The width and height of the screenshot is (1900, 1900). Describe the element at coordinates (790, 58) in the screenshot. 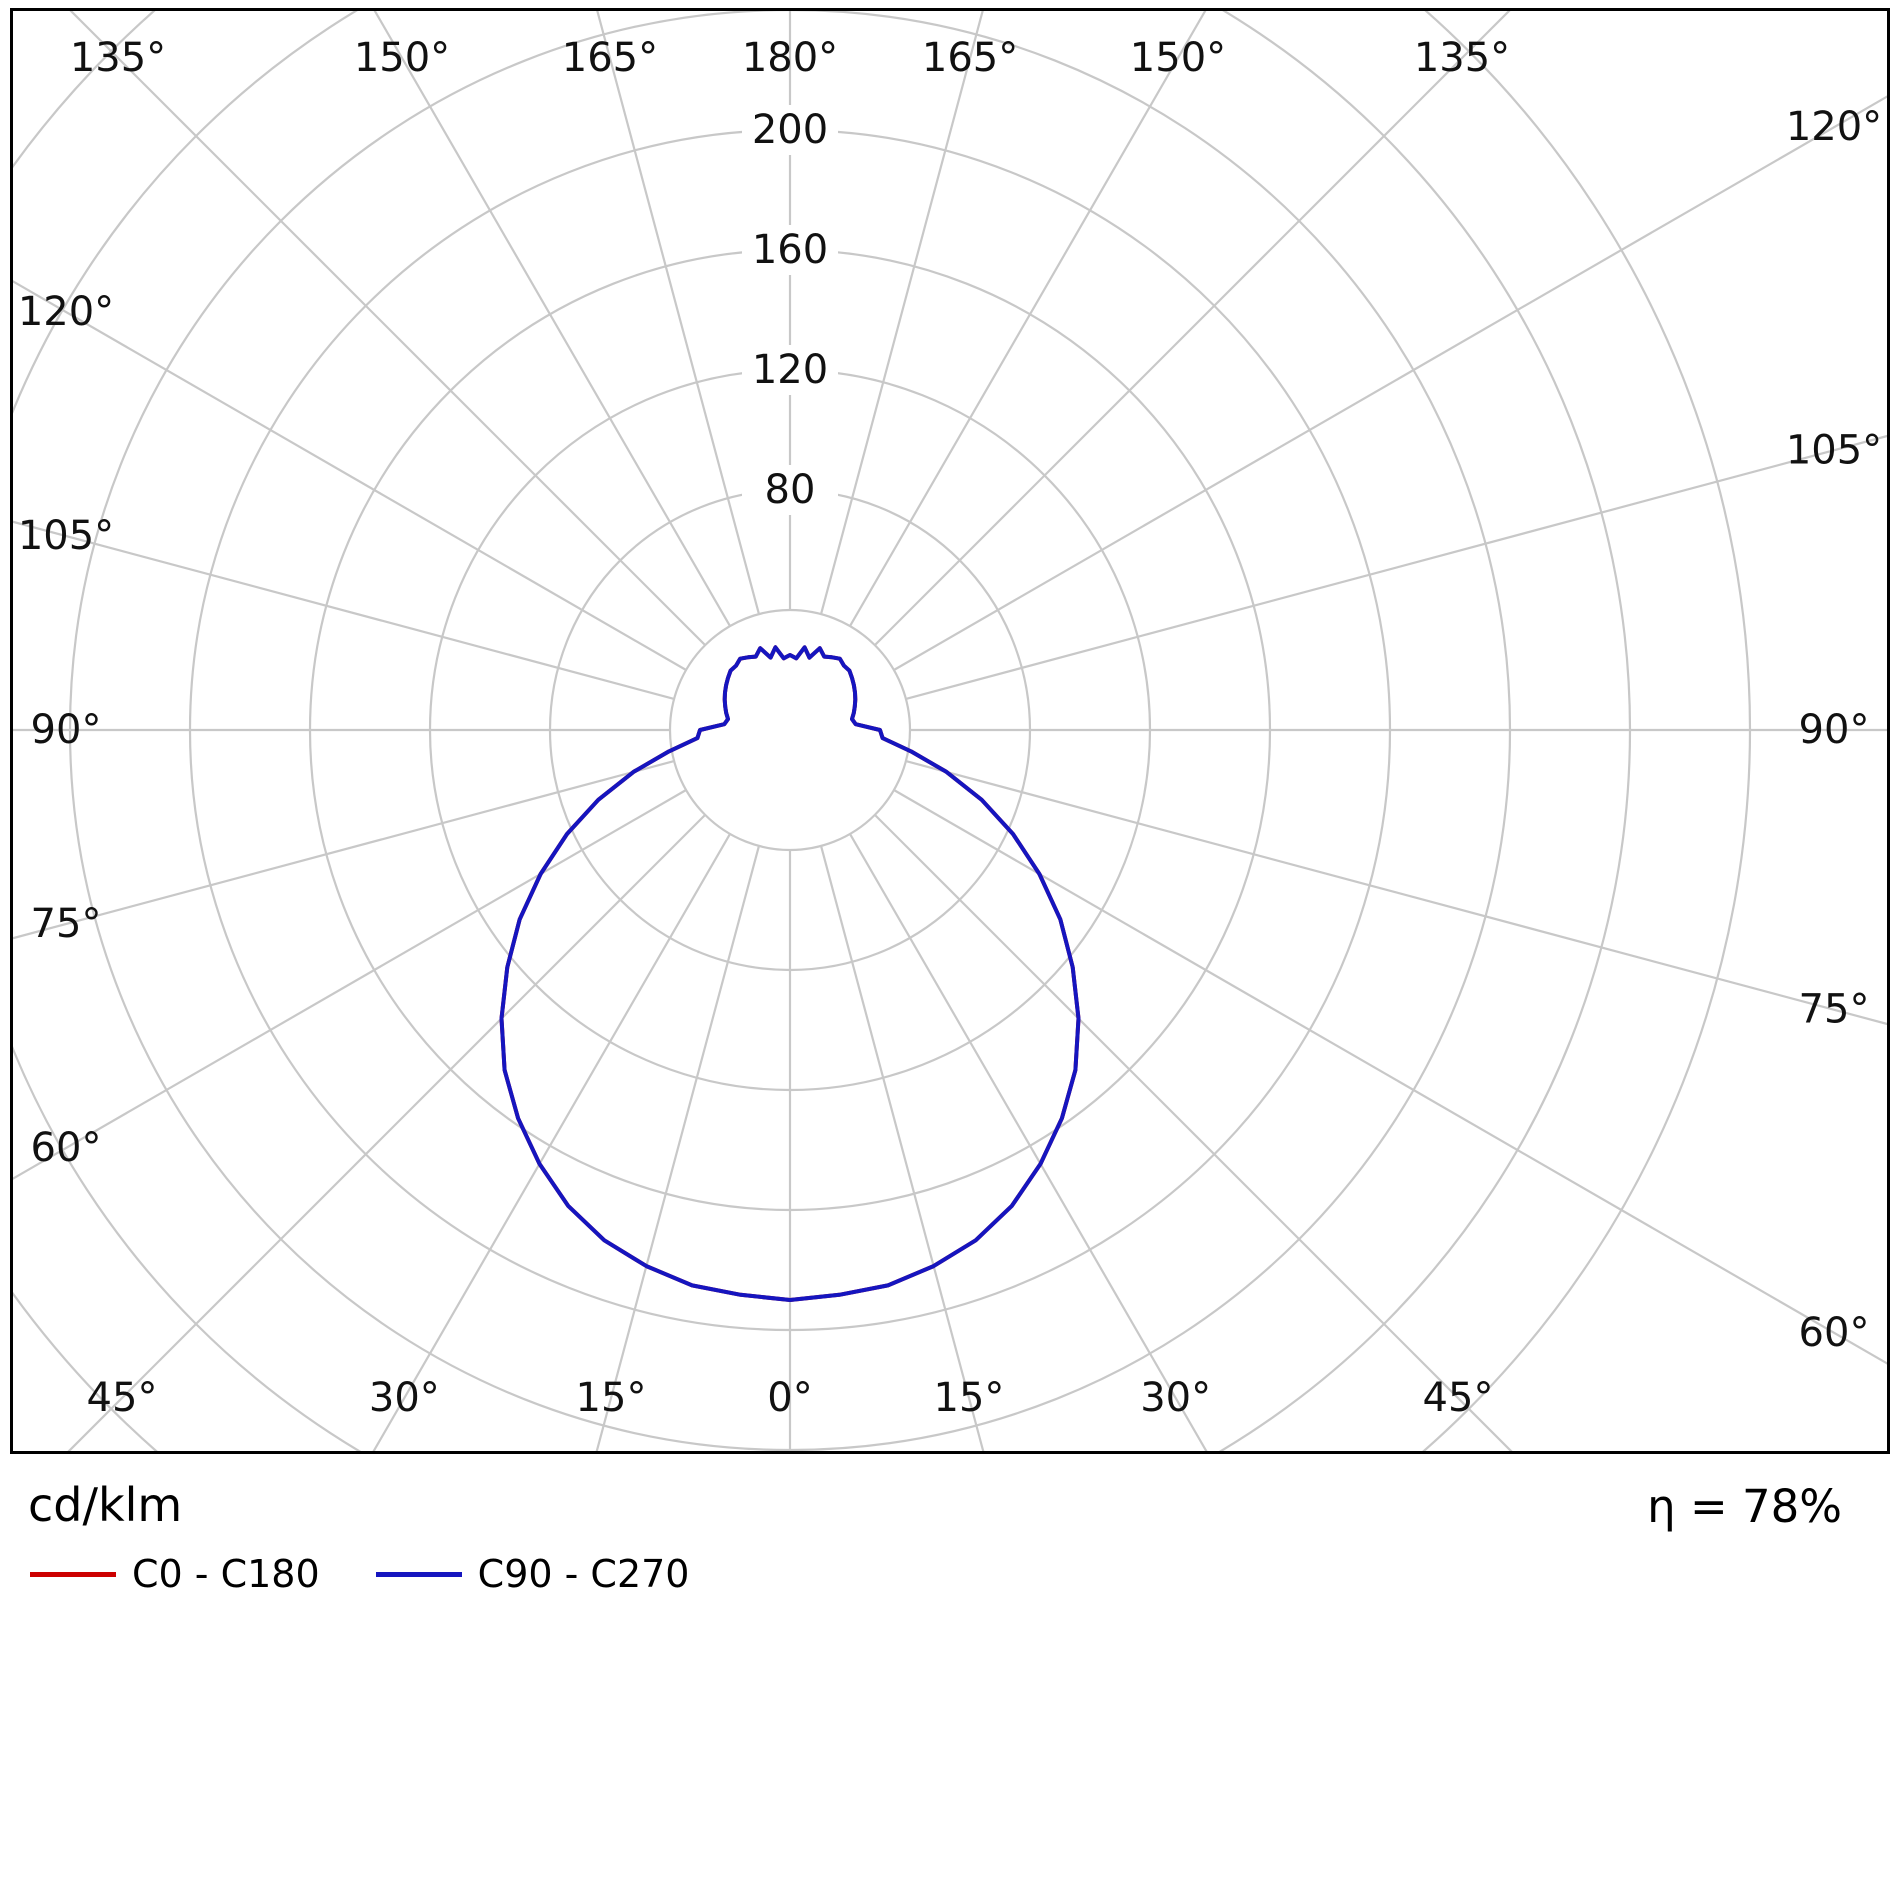

I see `angle-label: 180°` at that location.